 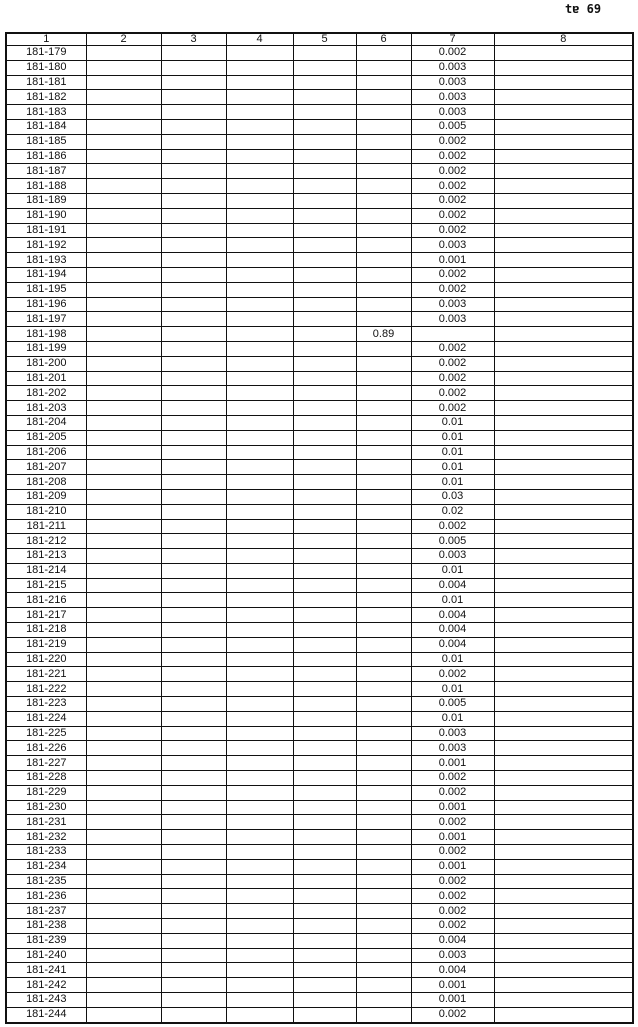 I want to click on table-row: 181-216 0.01, so click(x=319, y=600).